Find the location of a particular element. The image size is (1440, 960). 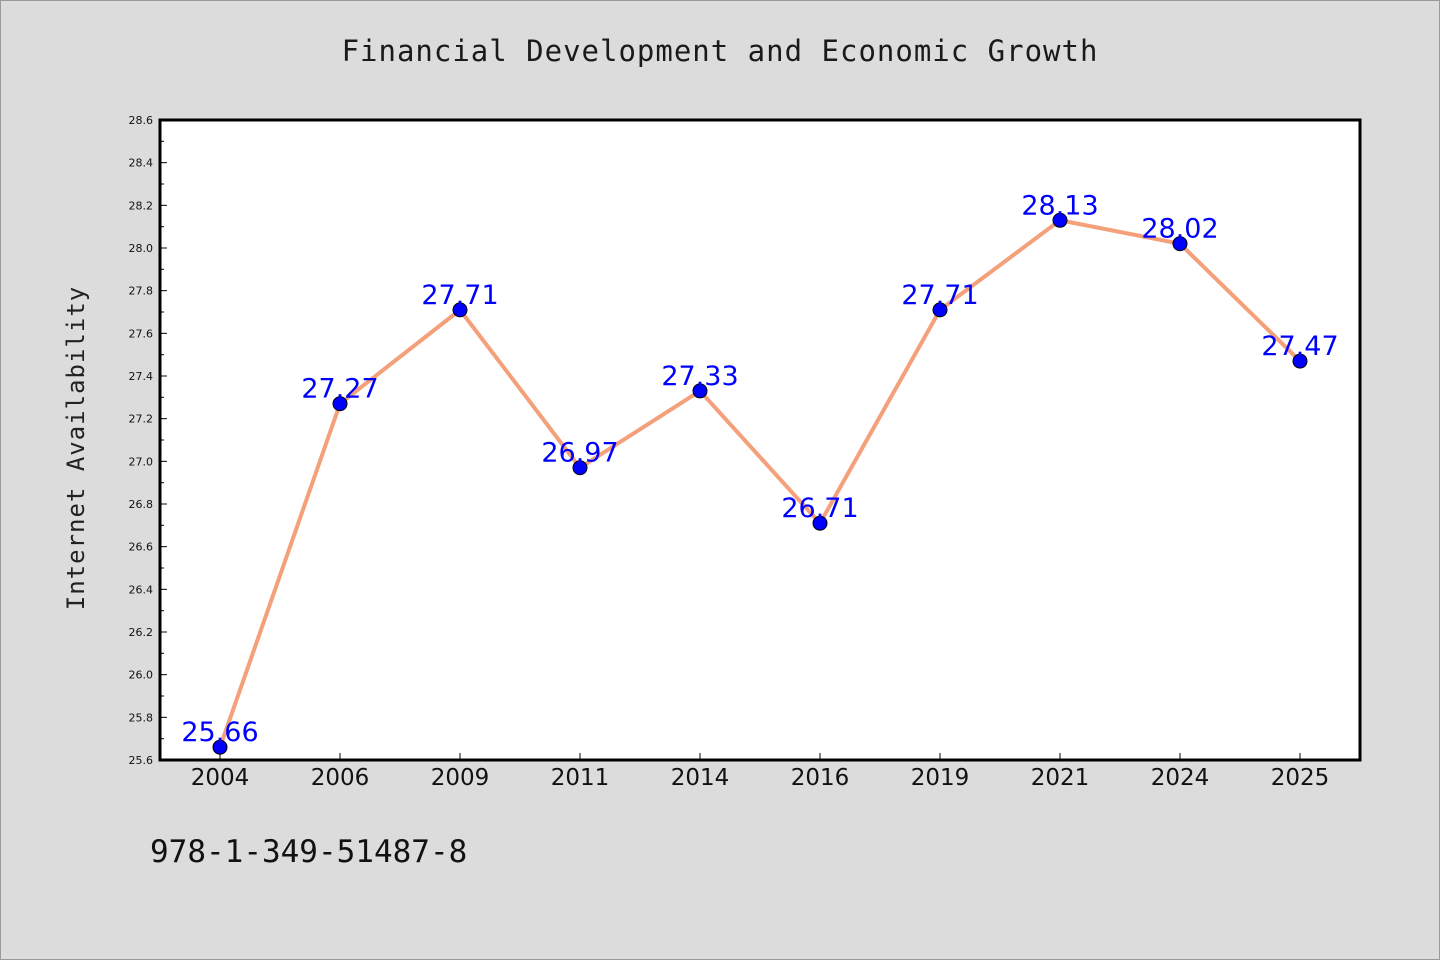

y-tick-label: 25.8 is located at coordinates (141, 717).